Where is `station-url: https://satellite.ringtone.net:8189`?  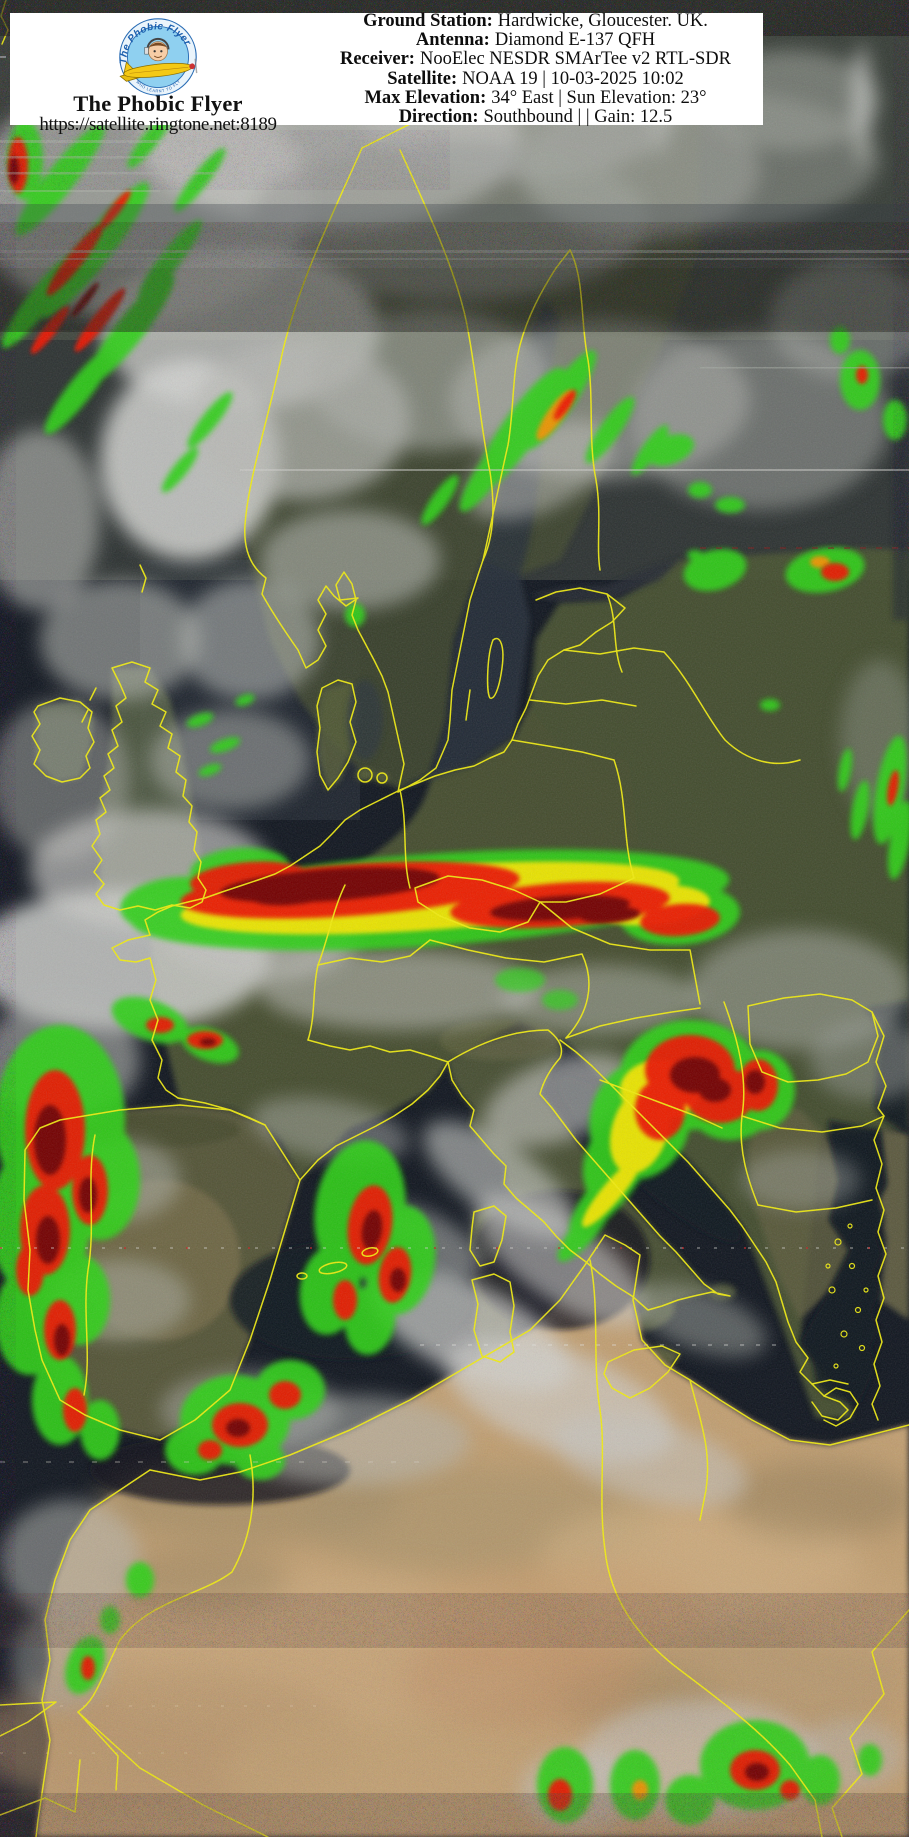
station-url: https://satellite.ringtone.net:8189 is located at coordinates (158, 124).